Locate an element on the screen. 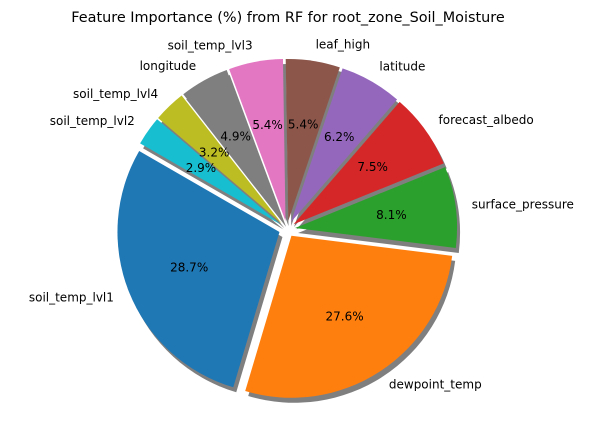 This screenshot has height=438, width=598. slice-percent-leaf-high: 5.4% is located at coordinates (303, 124).